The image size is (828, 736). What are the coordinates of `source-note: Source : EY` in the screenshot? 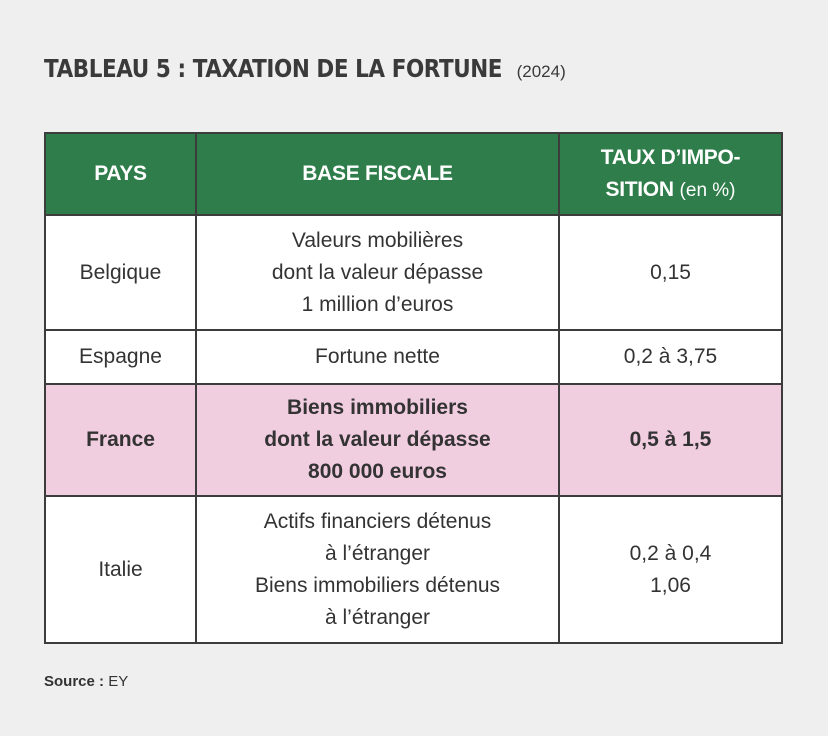 It's located at (86, 681).